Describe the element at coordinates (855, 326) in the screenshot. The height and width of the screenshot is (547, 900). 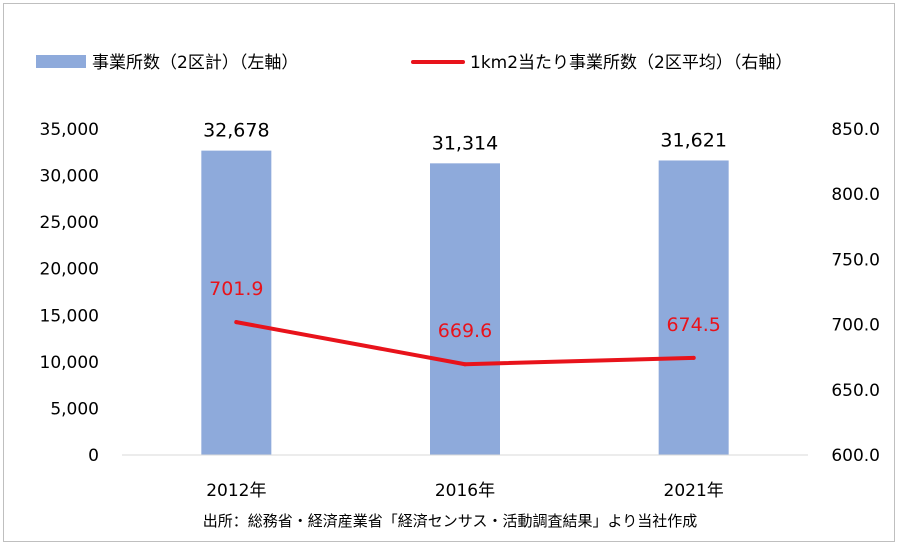
I see `y-right-tick-label: 700.0` at that location.